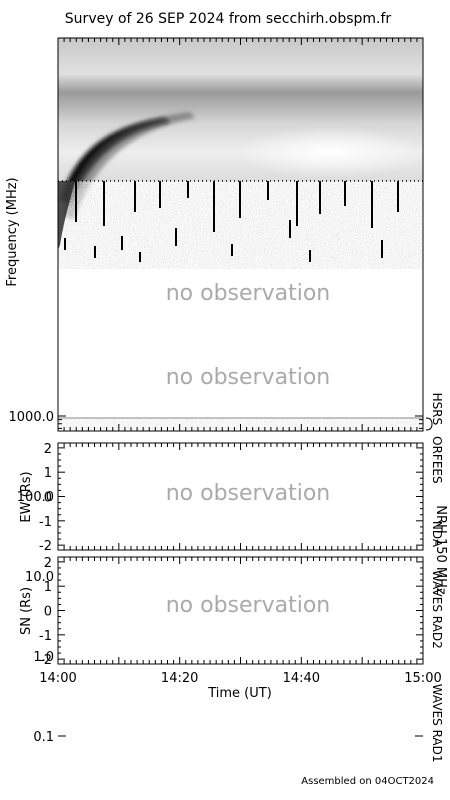  What do you see at coordinates (179, 678) in the screenshot?
I see `time-tick-label: 14:20` at bounding box center [179, 678].